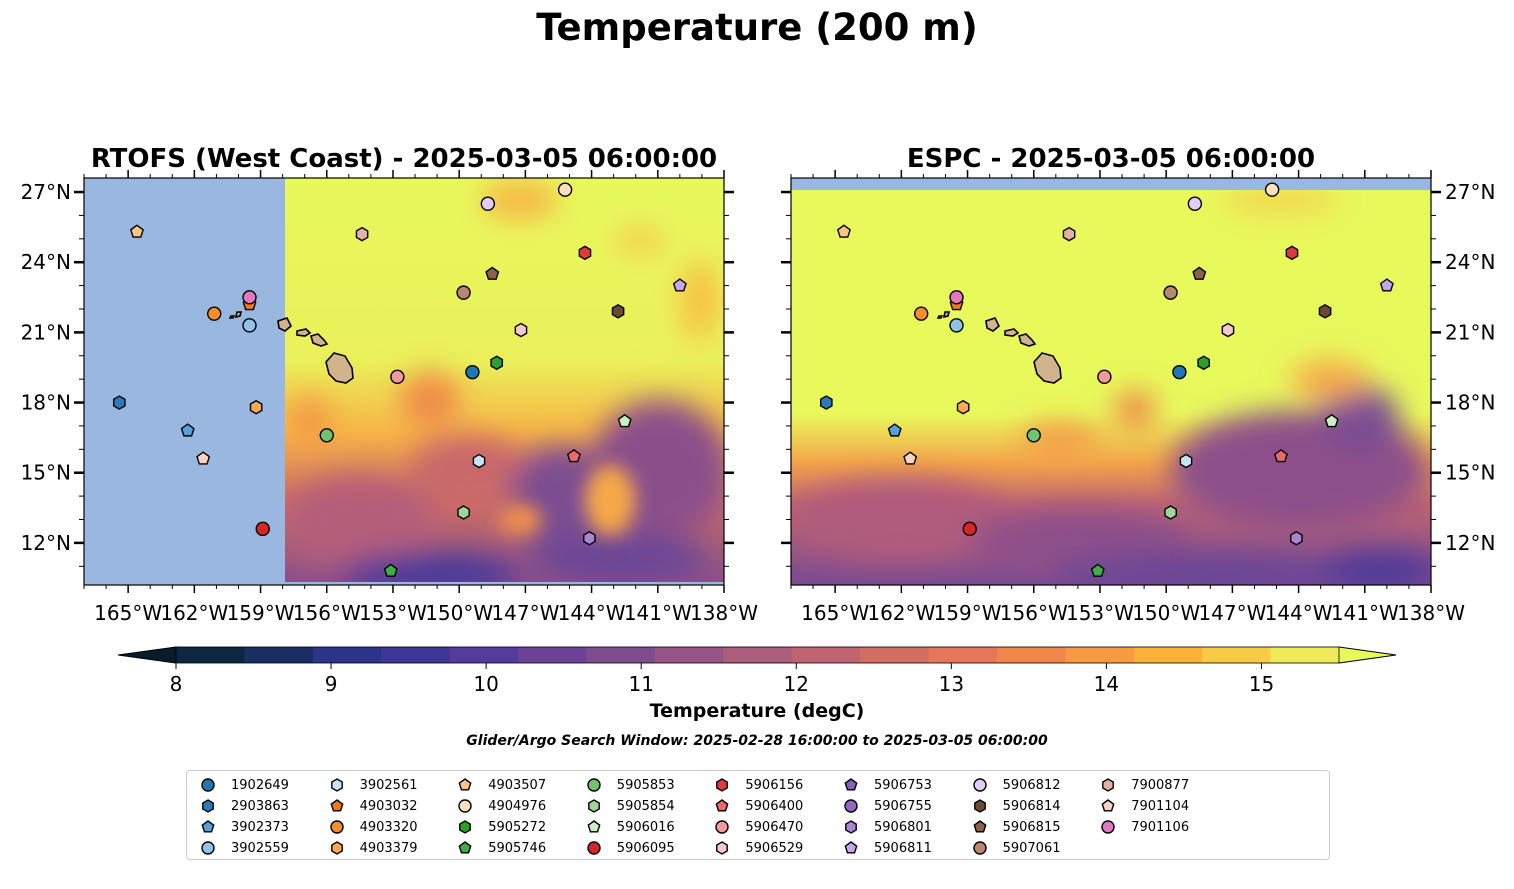  I want to click on legend-item-5906470: 5906470, so click(757, 827).